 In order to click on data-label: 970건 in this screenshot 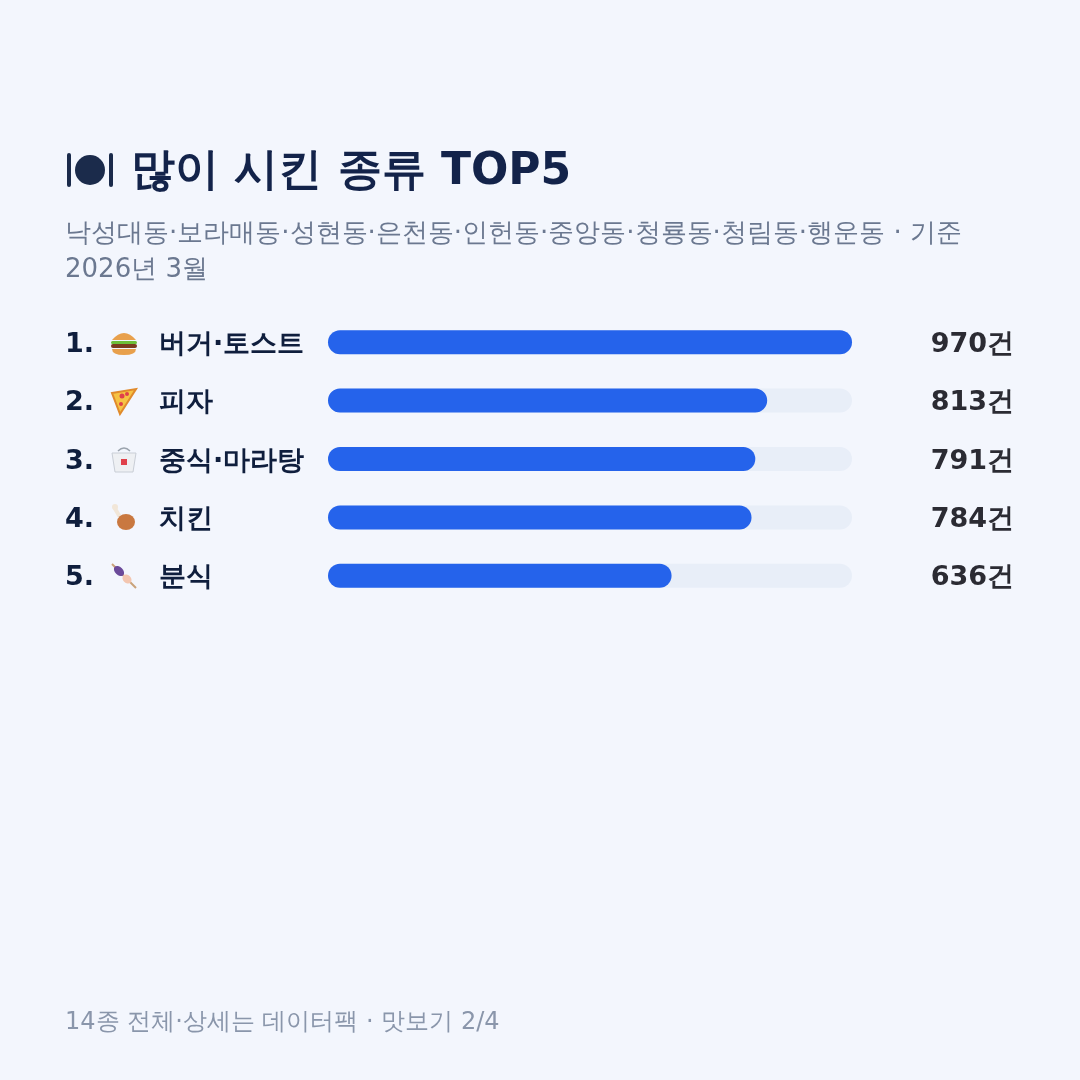, I will do `click(972, 342)`.